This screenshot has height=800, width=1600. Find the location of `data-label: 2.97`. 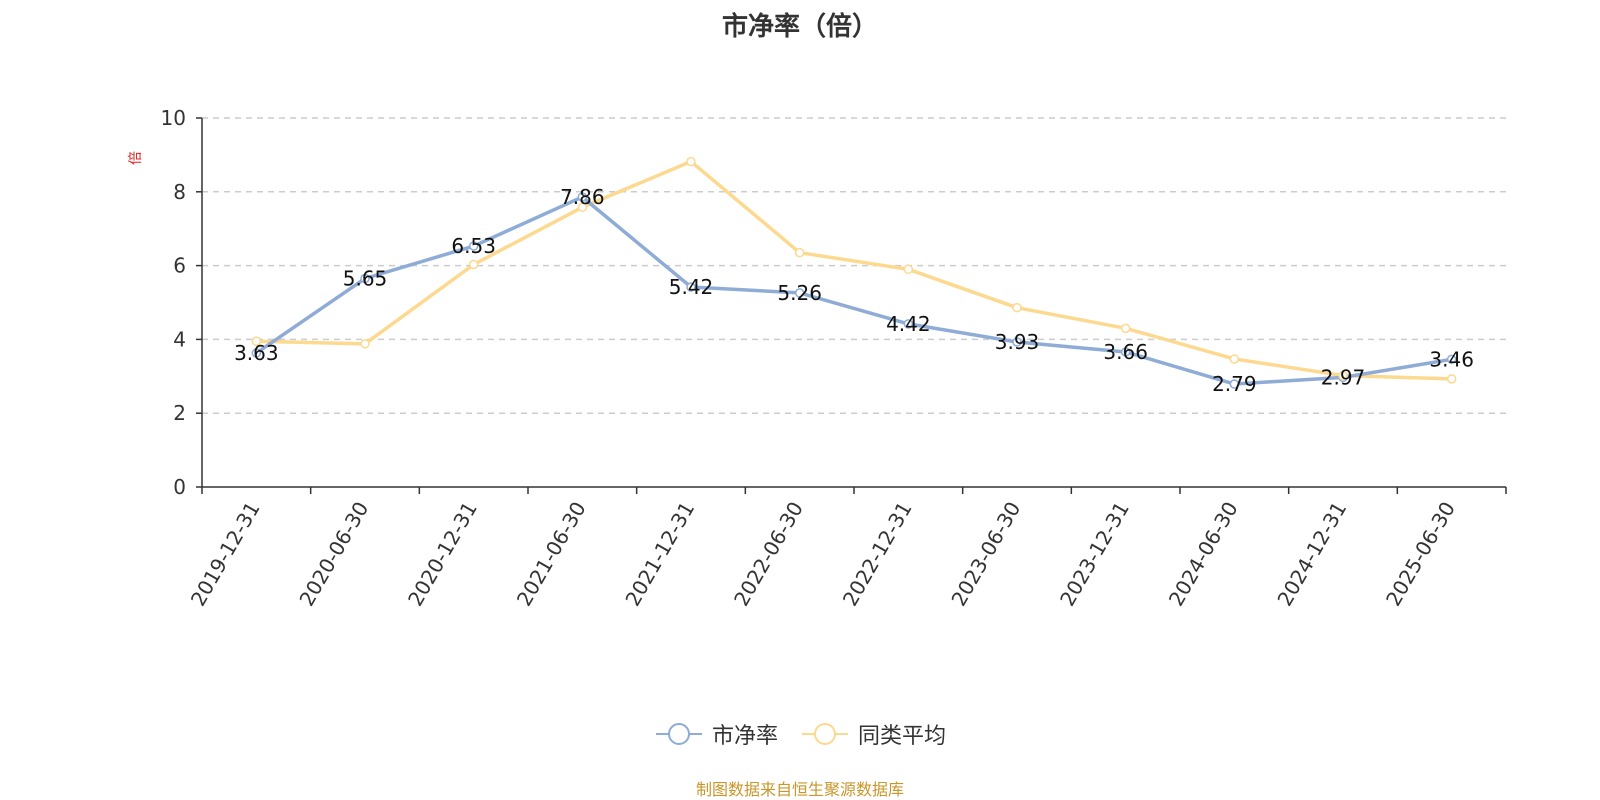

data-label: 2.97 is located at coordinates (1343, 377).